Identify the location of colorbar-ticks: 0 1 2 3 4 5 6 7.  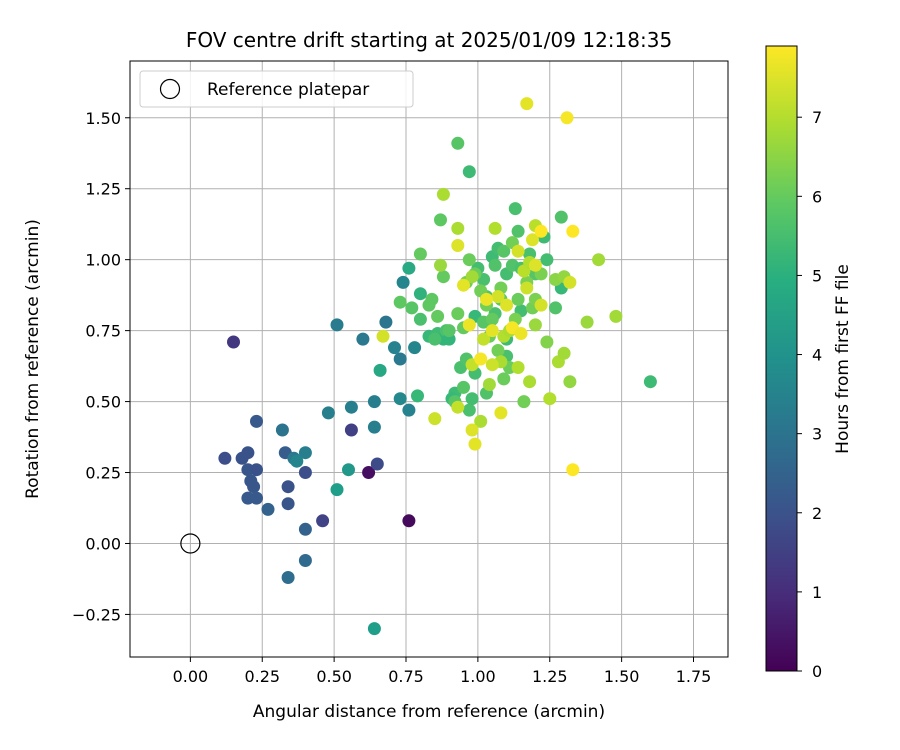
(809, 394).